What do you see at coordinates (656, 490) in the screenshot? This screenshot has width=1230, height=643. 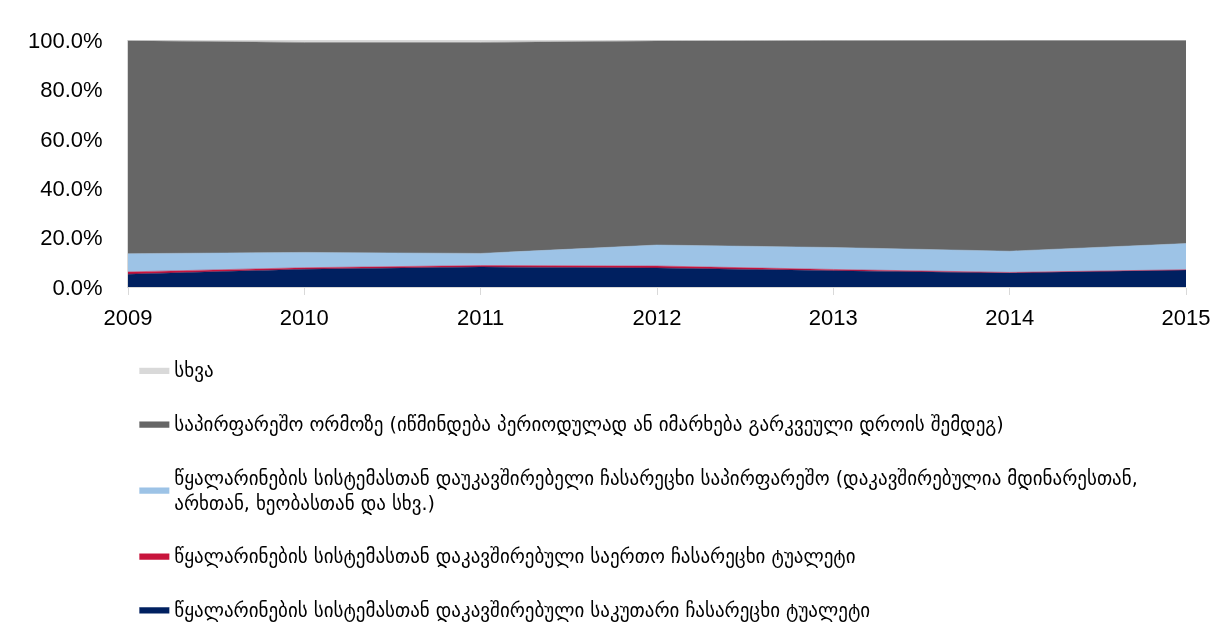 I see `legend-label: წყალარინების სისტემასთან დაუკავშირებელი ჩასარეცხი საპირფარეშო (დაკავშირებულია მდინარესთან, არხთან, ხეობასთან და სხვ.)` at bounding box center [656, 490].